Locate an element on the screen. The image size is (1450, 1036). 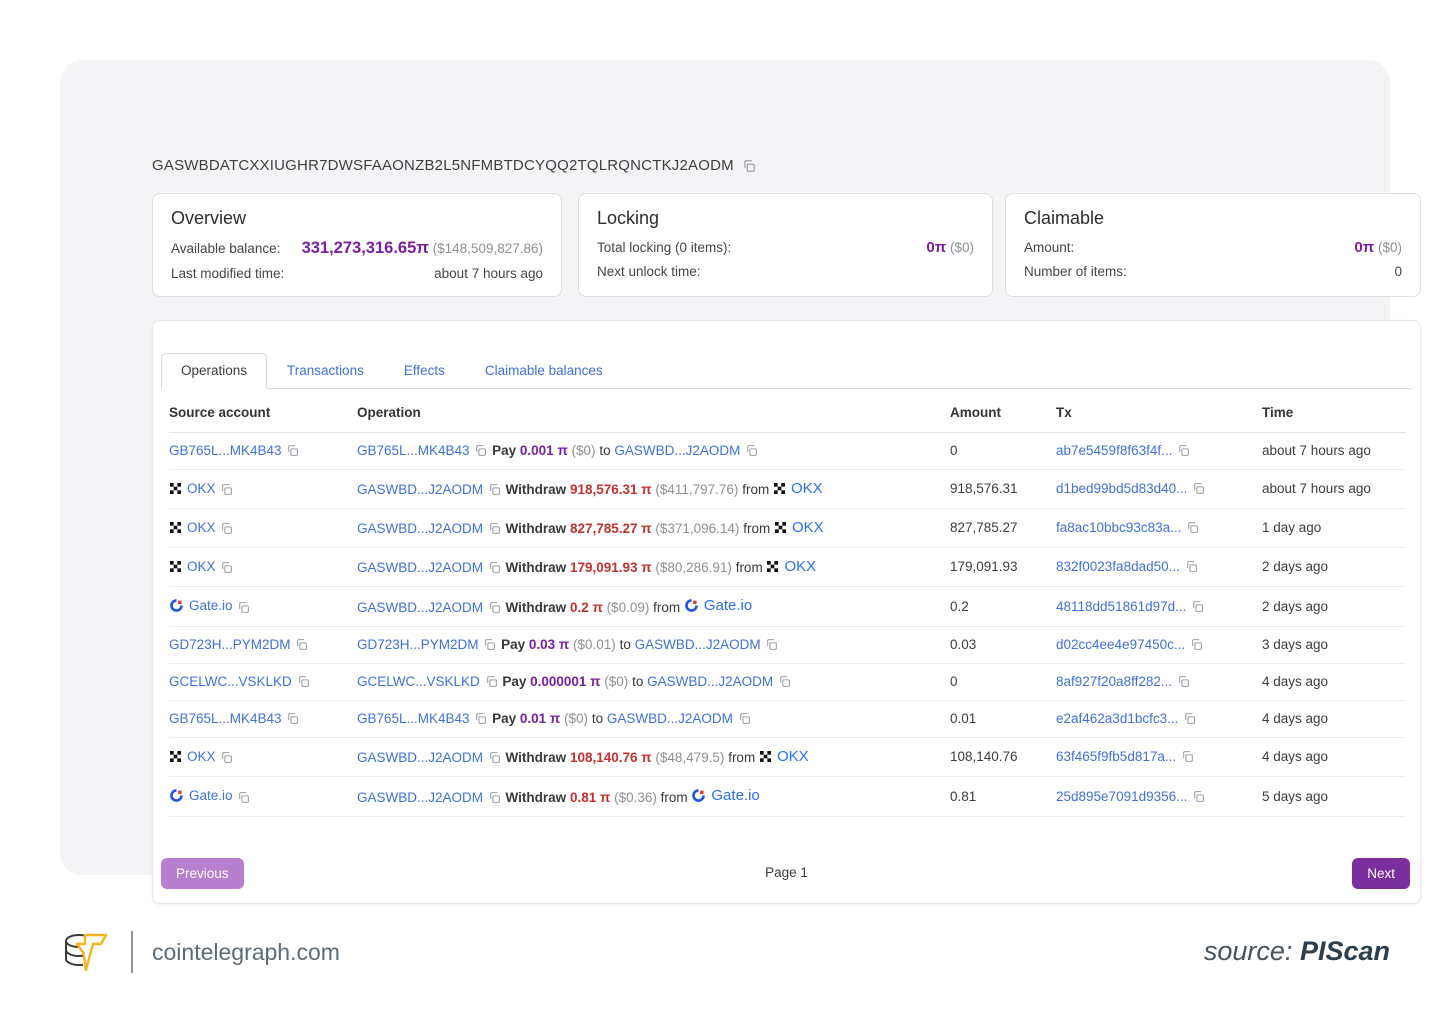
time-cell: 5 days ago is located at coordinates (1334, 796).